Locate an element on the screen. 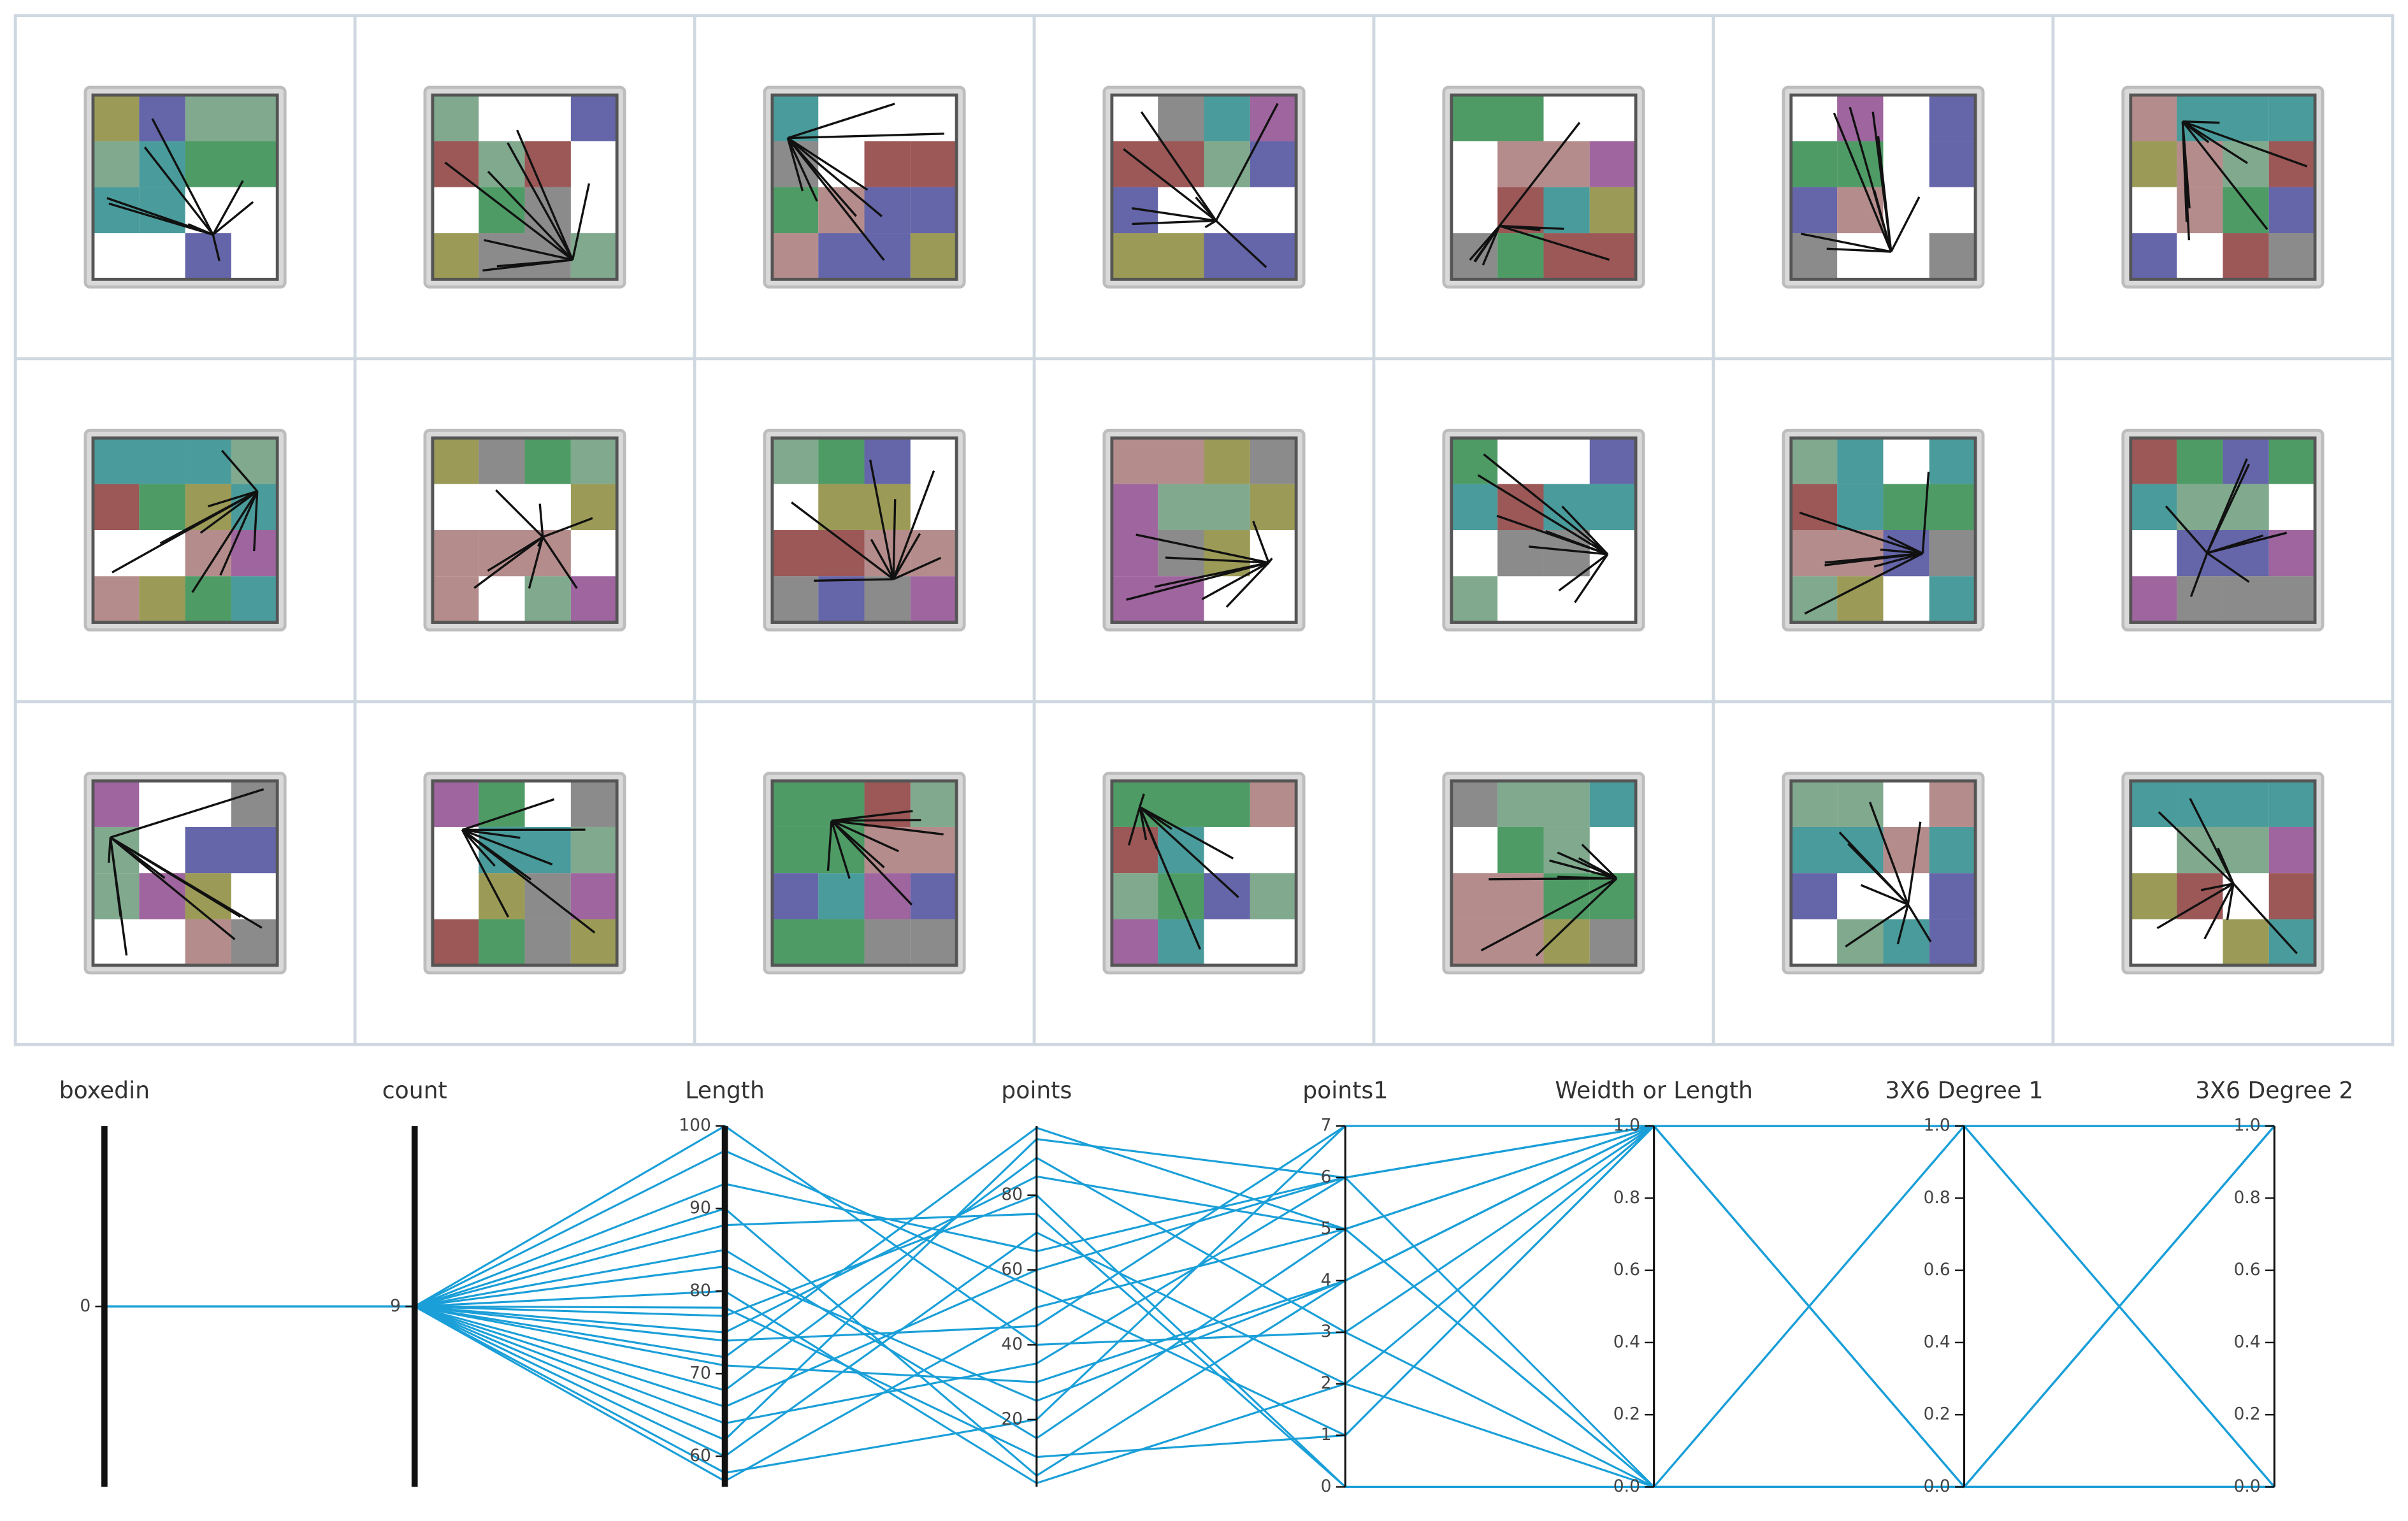 The width and height of the screenshot is (2408, 1521). tick-label: 9 is located at coordinates (395, 1306).